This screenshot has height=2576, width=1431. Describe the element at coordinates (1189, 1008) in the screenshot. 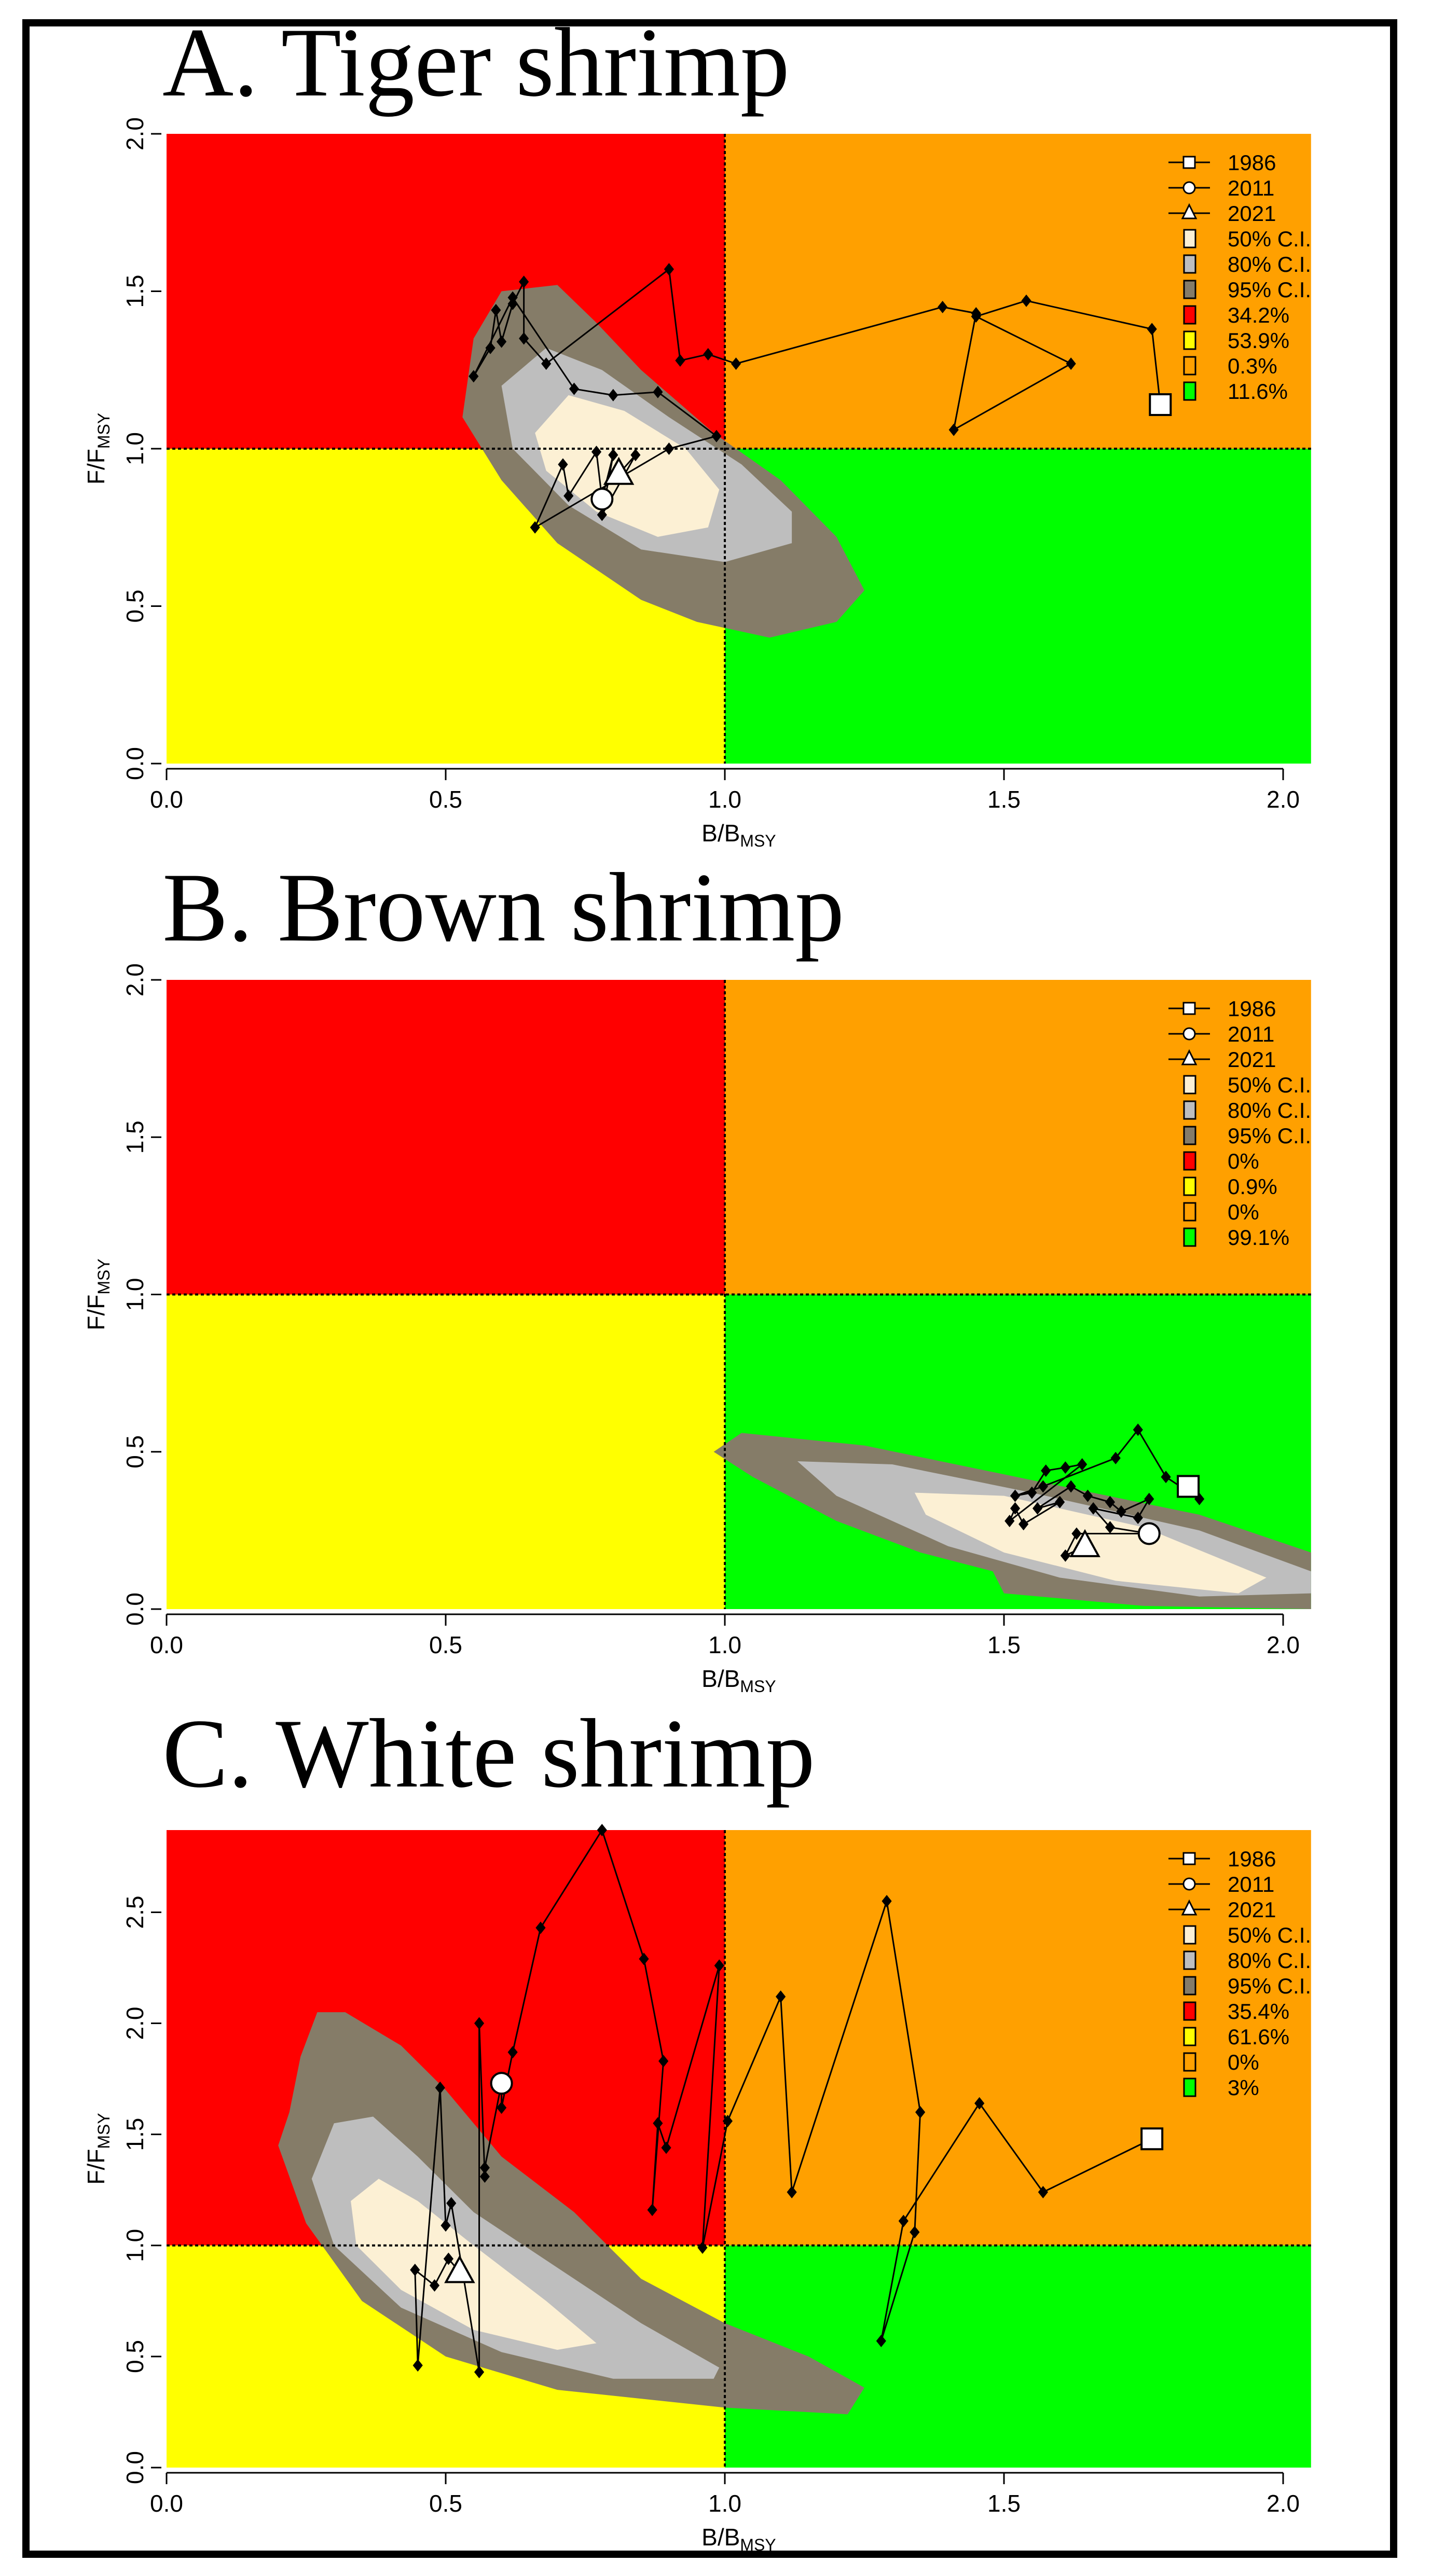

I see `legend-square-icon` at that location.